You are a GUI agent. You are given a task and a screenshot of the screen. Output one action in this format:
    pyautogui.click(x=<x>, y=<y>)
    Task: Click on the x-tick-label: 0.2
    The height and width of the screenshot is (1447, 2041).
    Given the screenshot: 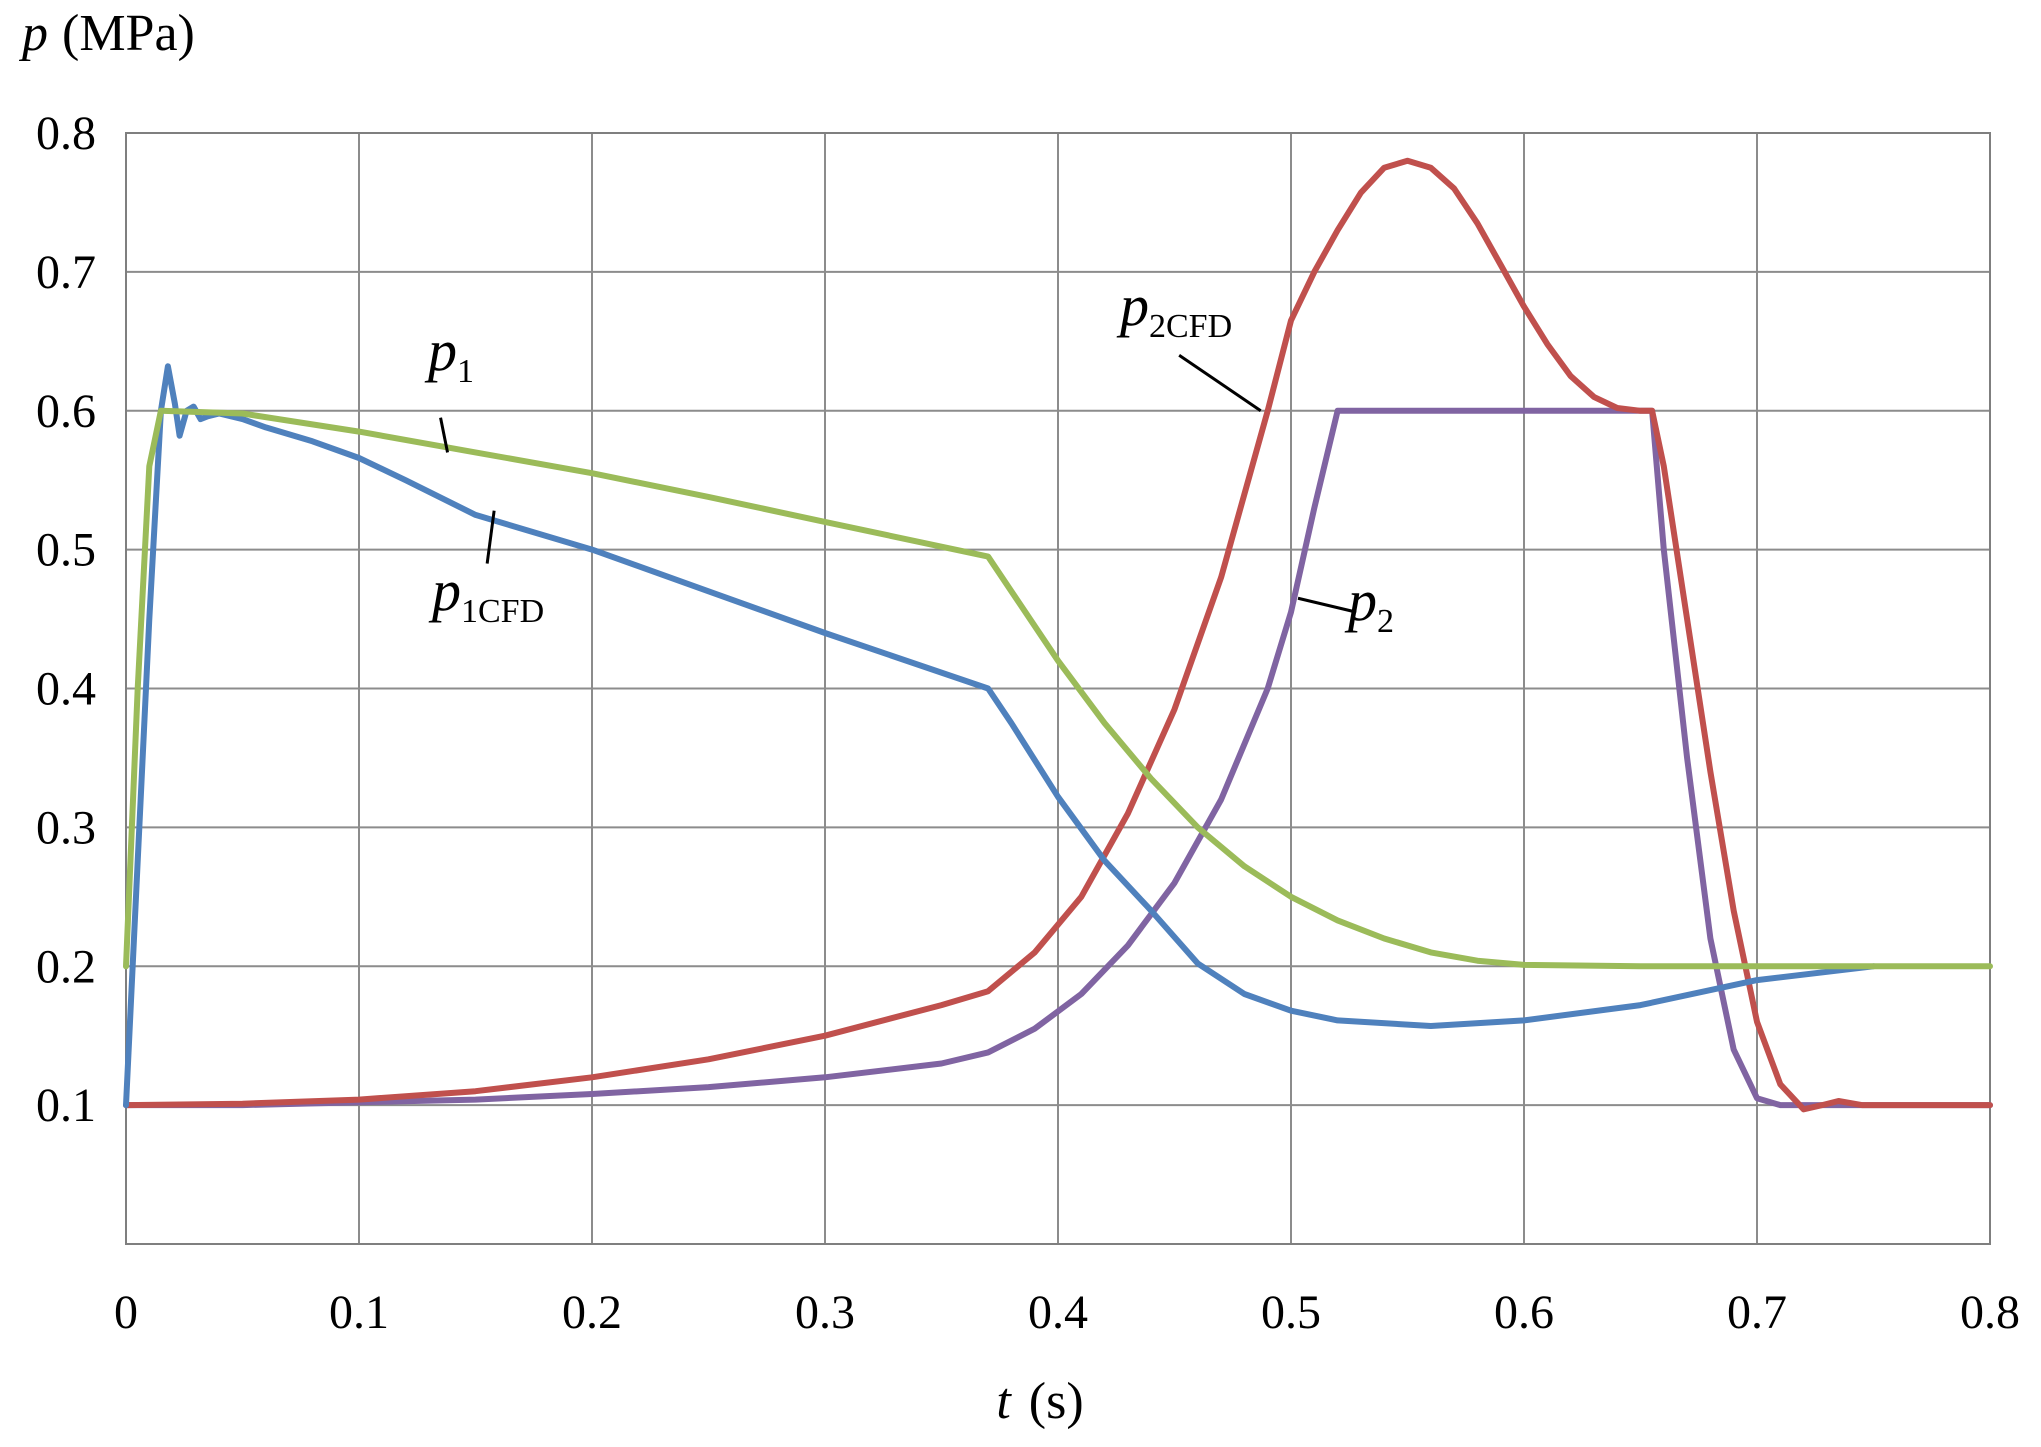 What is the action you would take?
    pyautogui.click(x=592, y=1312)
    